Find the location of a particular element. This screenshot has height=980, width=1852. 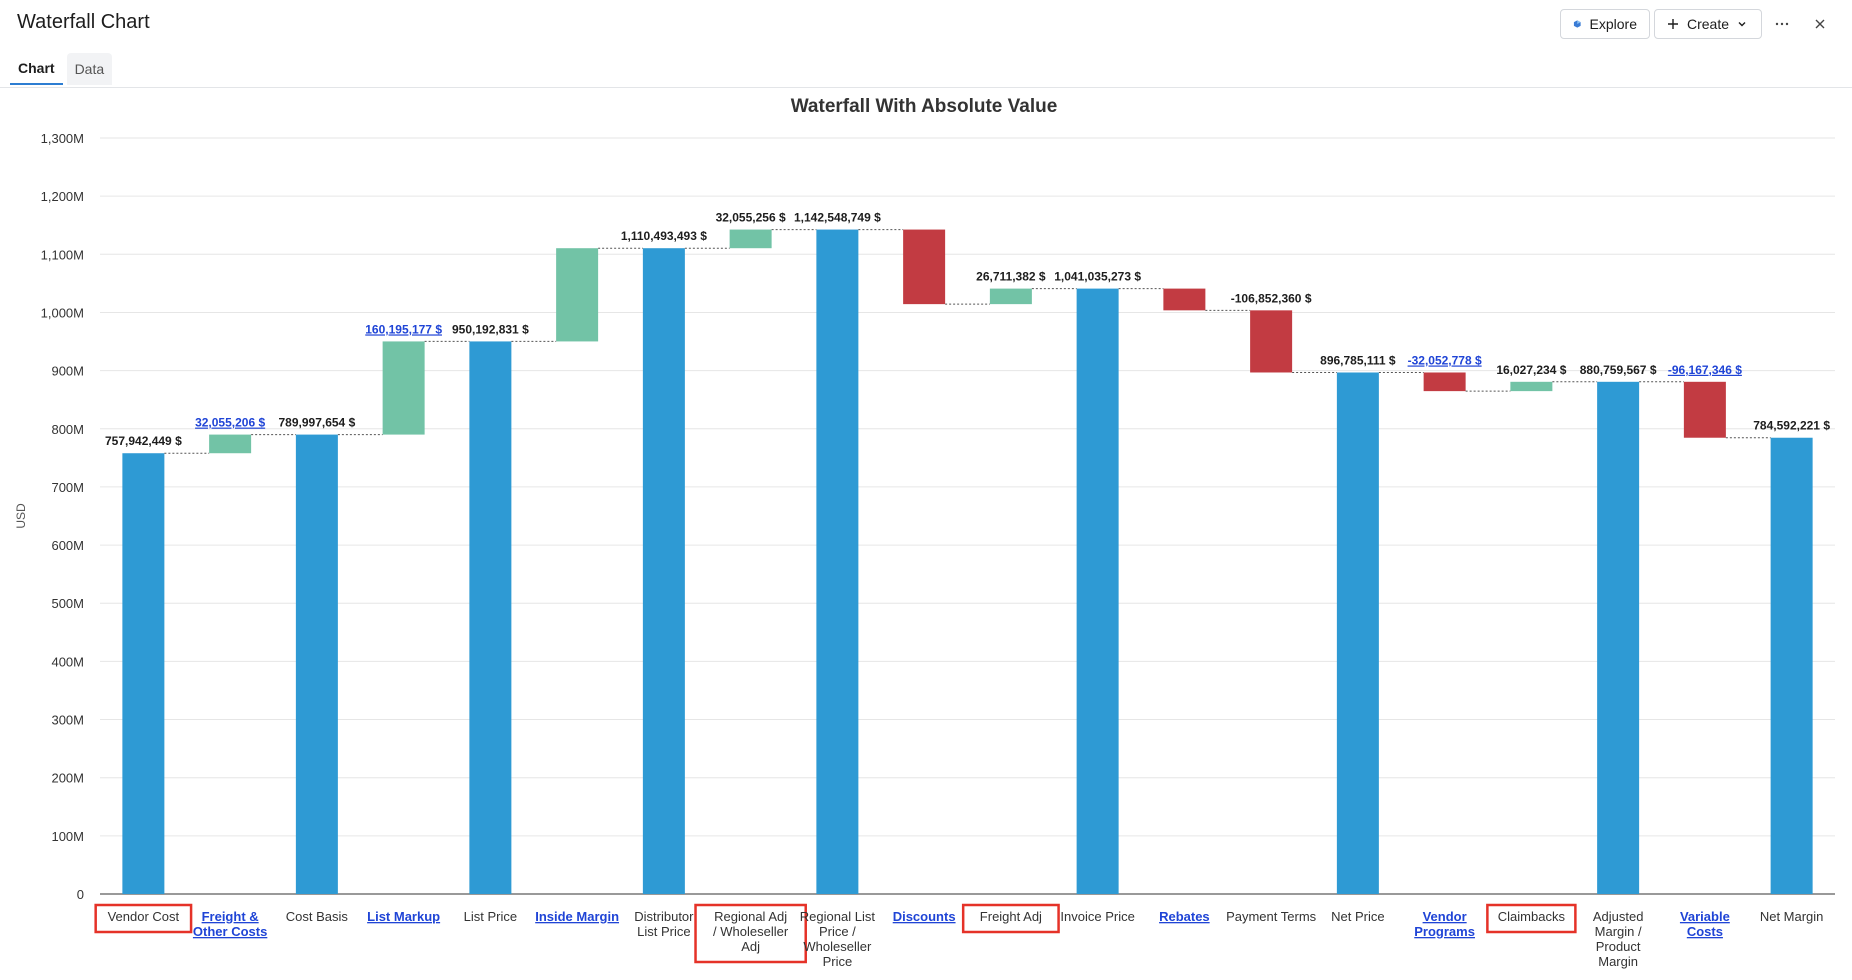

data-label: 880,759,567 $ is located at coordinates (1618, 370).